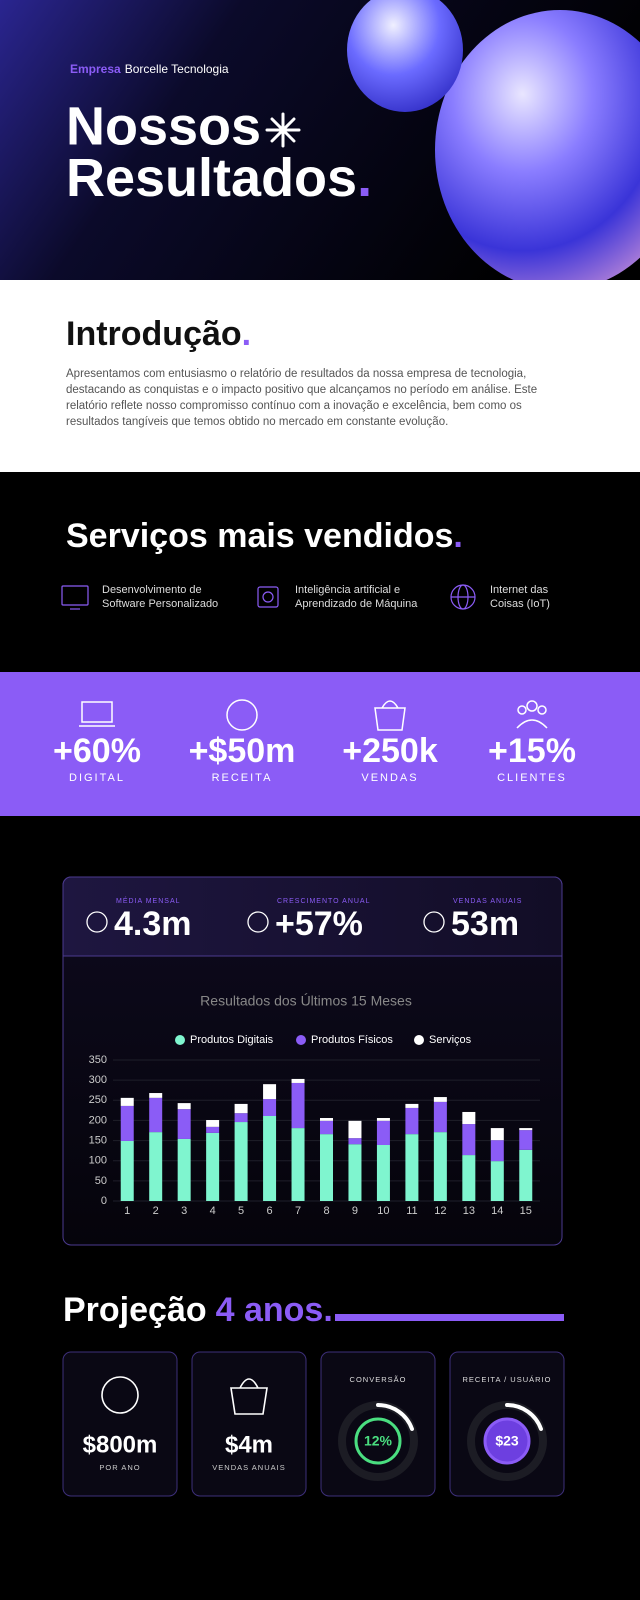  I want to click on service-label: Inteligência artificial e, so click(347, 590).